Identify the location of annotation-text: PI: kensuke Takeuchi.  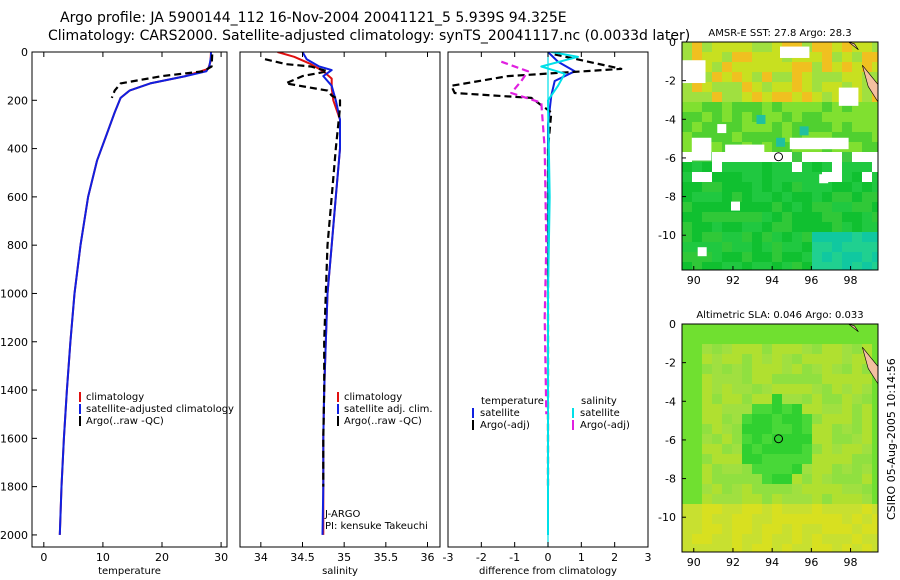
(376, 526).